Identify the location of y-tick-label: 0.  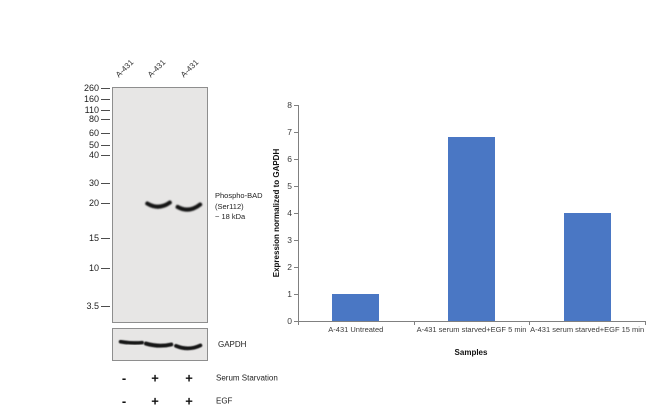
(289, 320).